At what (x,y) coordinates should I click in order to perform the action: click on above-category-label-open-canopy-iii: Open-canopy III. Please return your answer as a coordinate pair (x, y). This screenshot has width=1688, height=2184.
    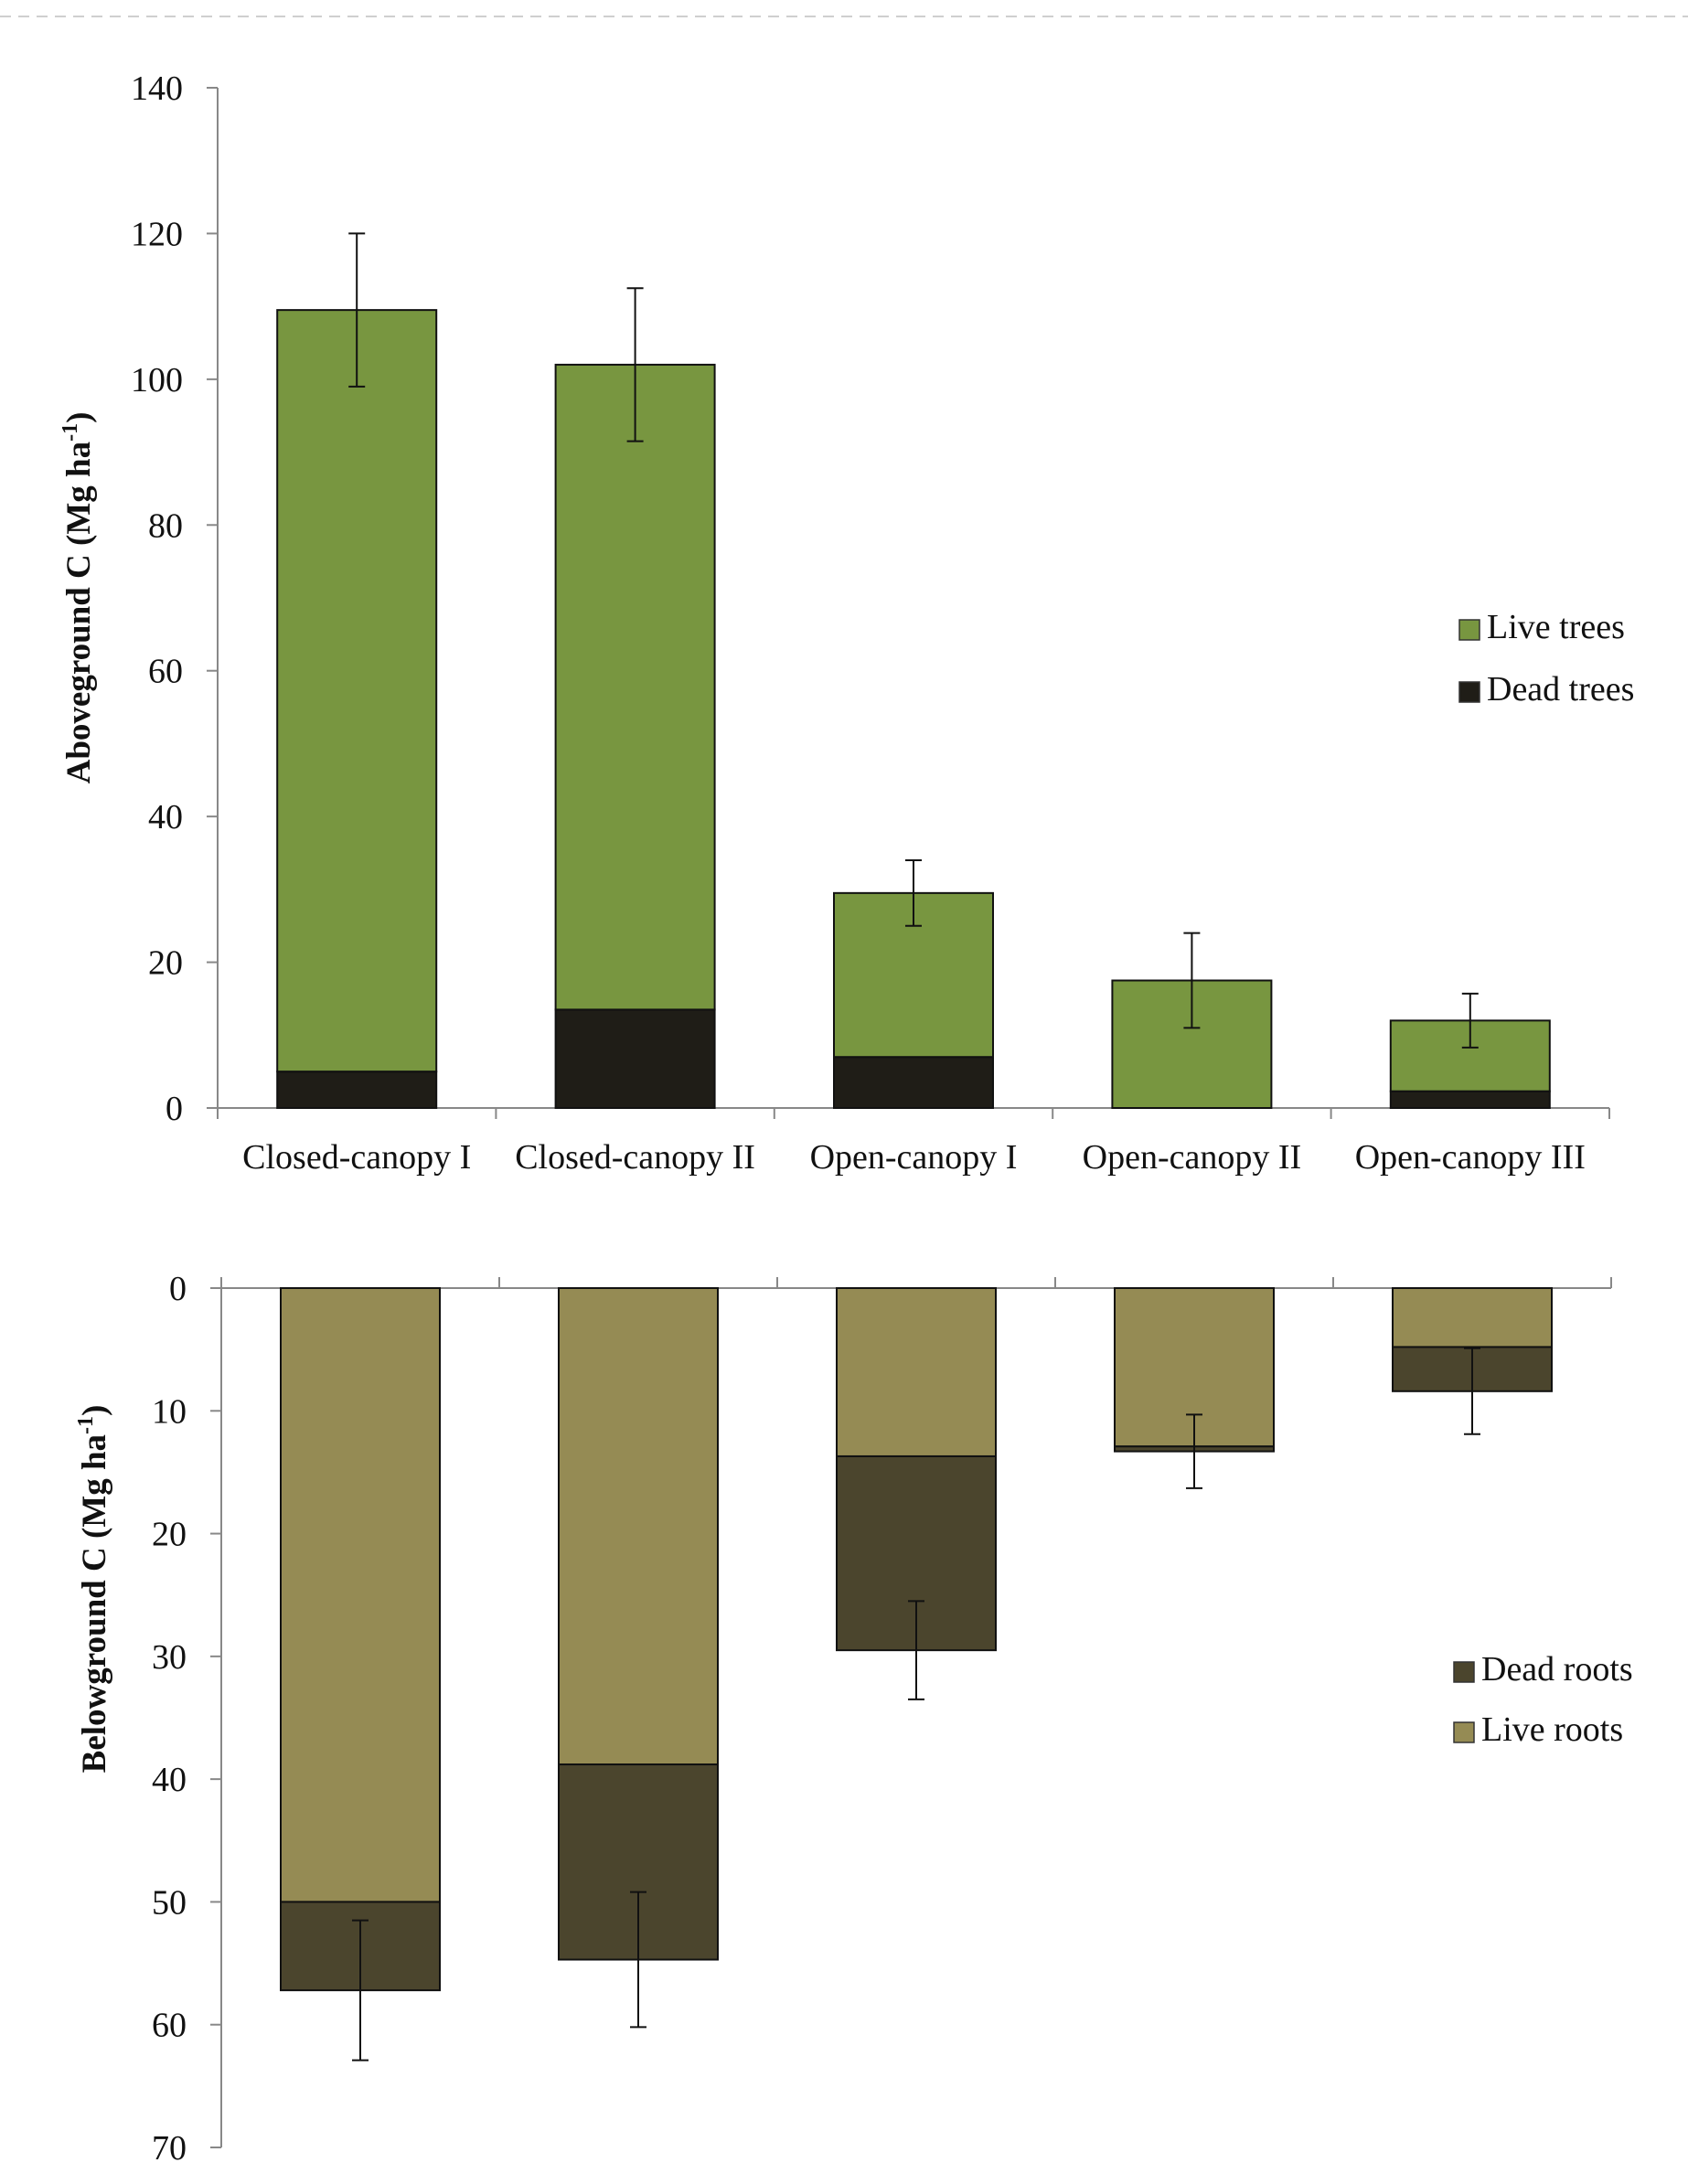
    Looking at the image, I should click on (1471, 1157).